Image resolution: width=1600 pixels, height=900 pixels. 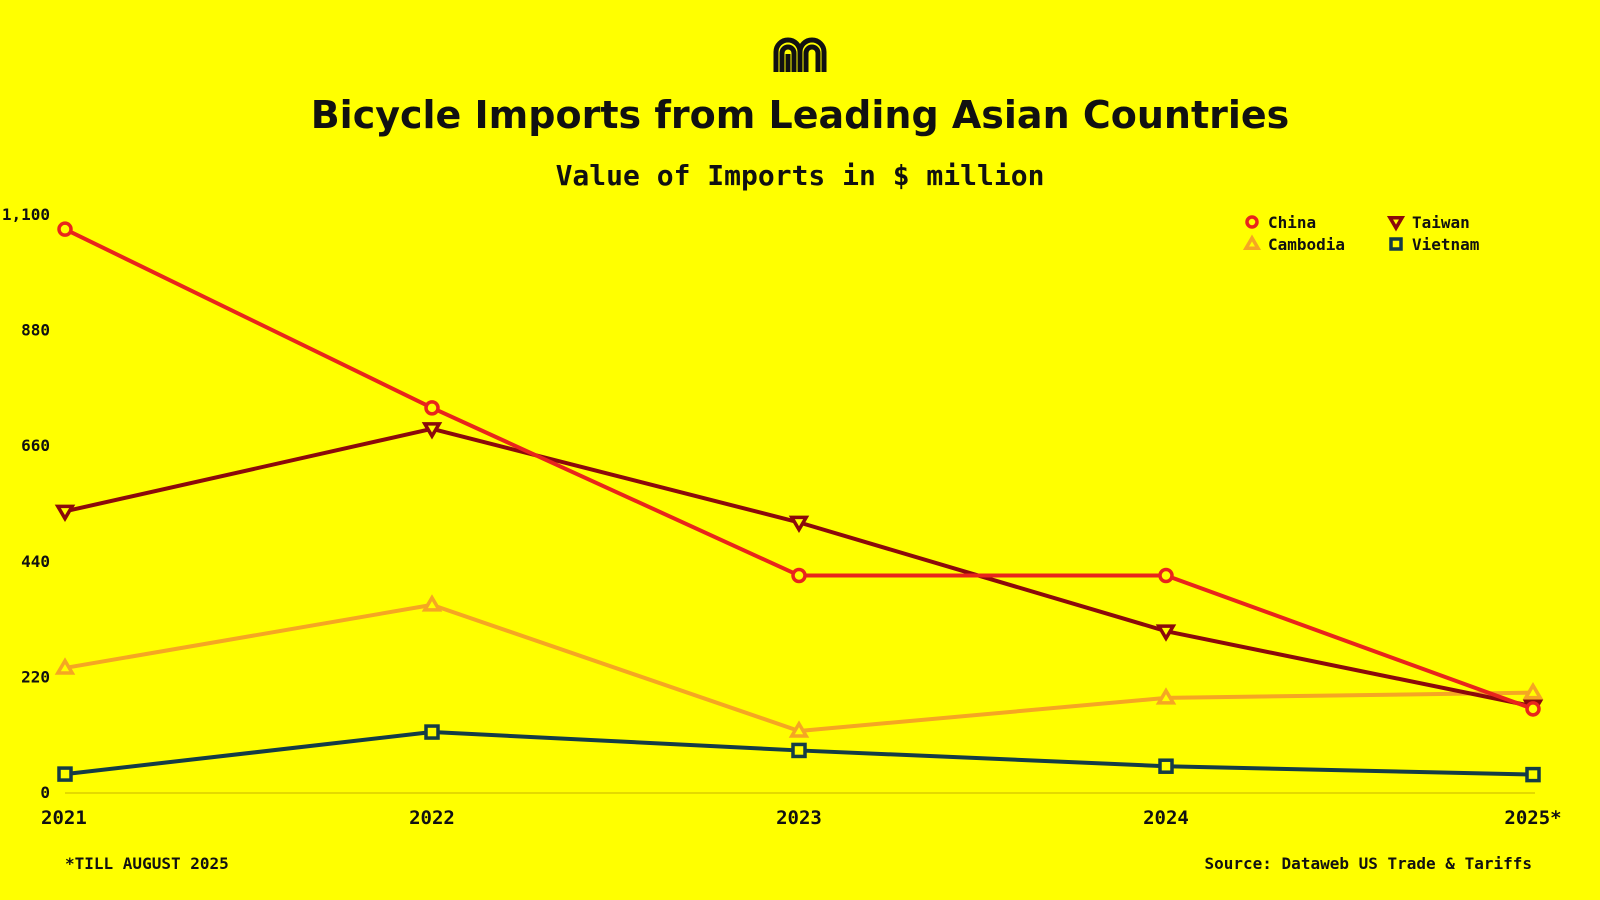 What do you see at coordinates (147, 863) in the screenshot?
I see `footnote: *TILL AUGUST 2025` at bounding box center [147, 863].